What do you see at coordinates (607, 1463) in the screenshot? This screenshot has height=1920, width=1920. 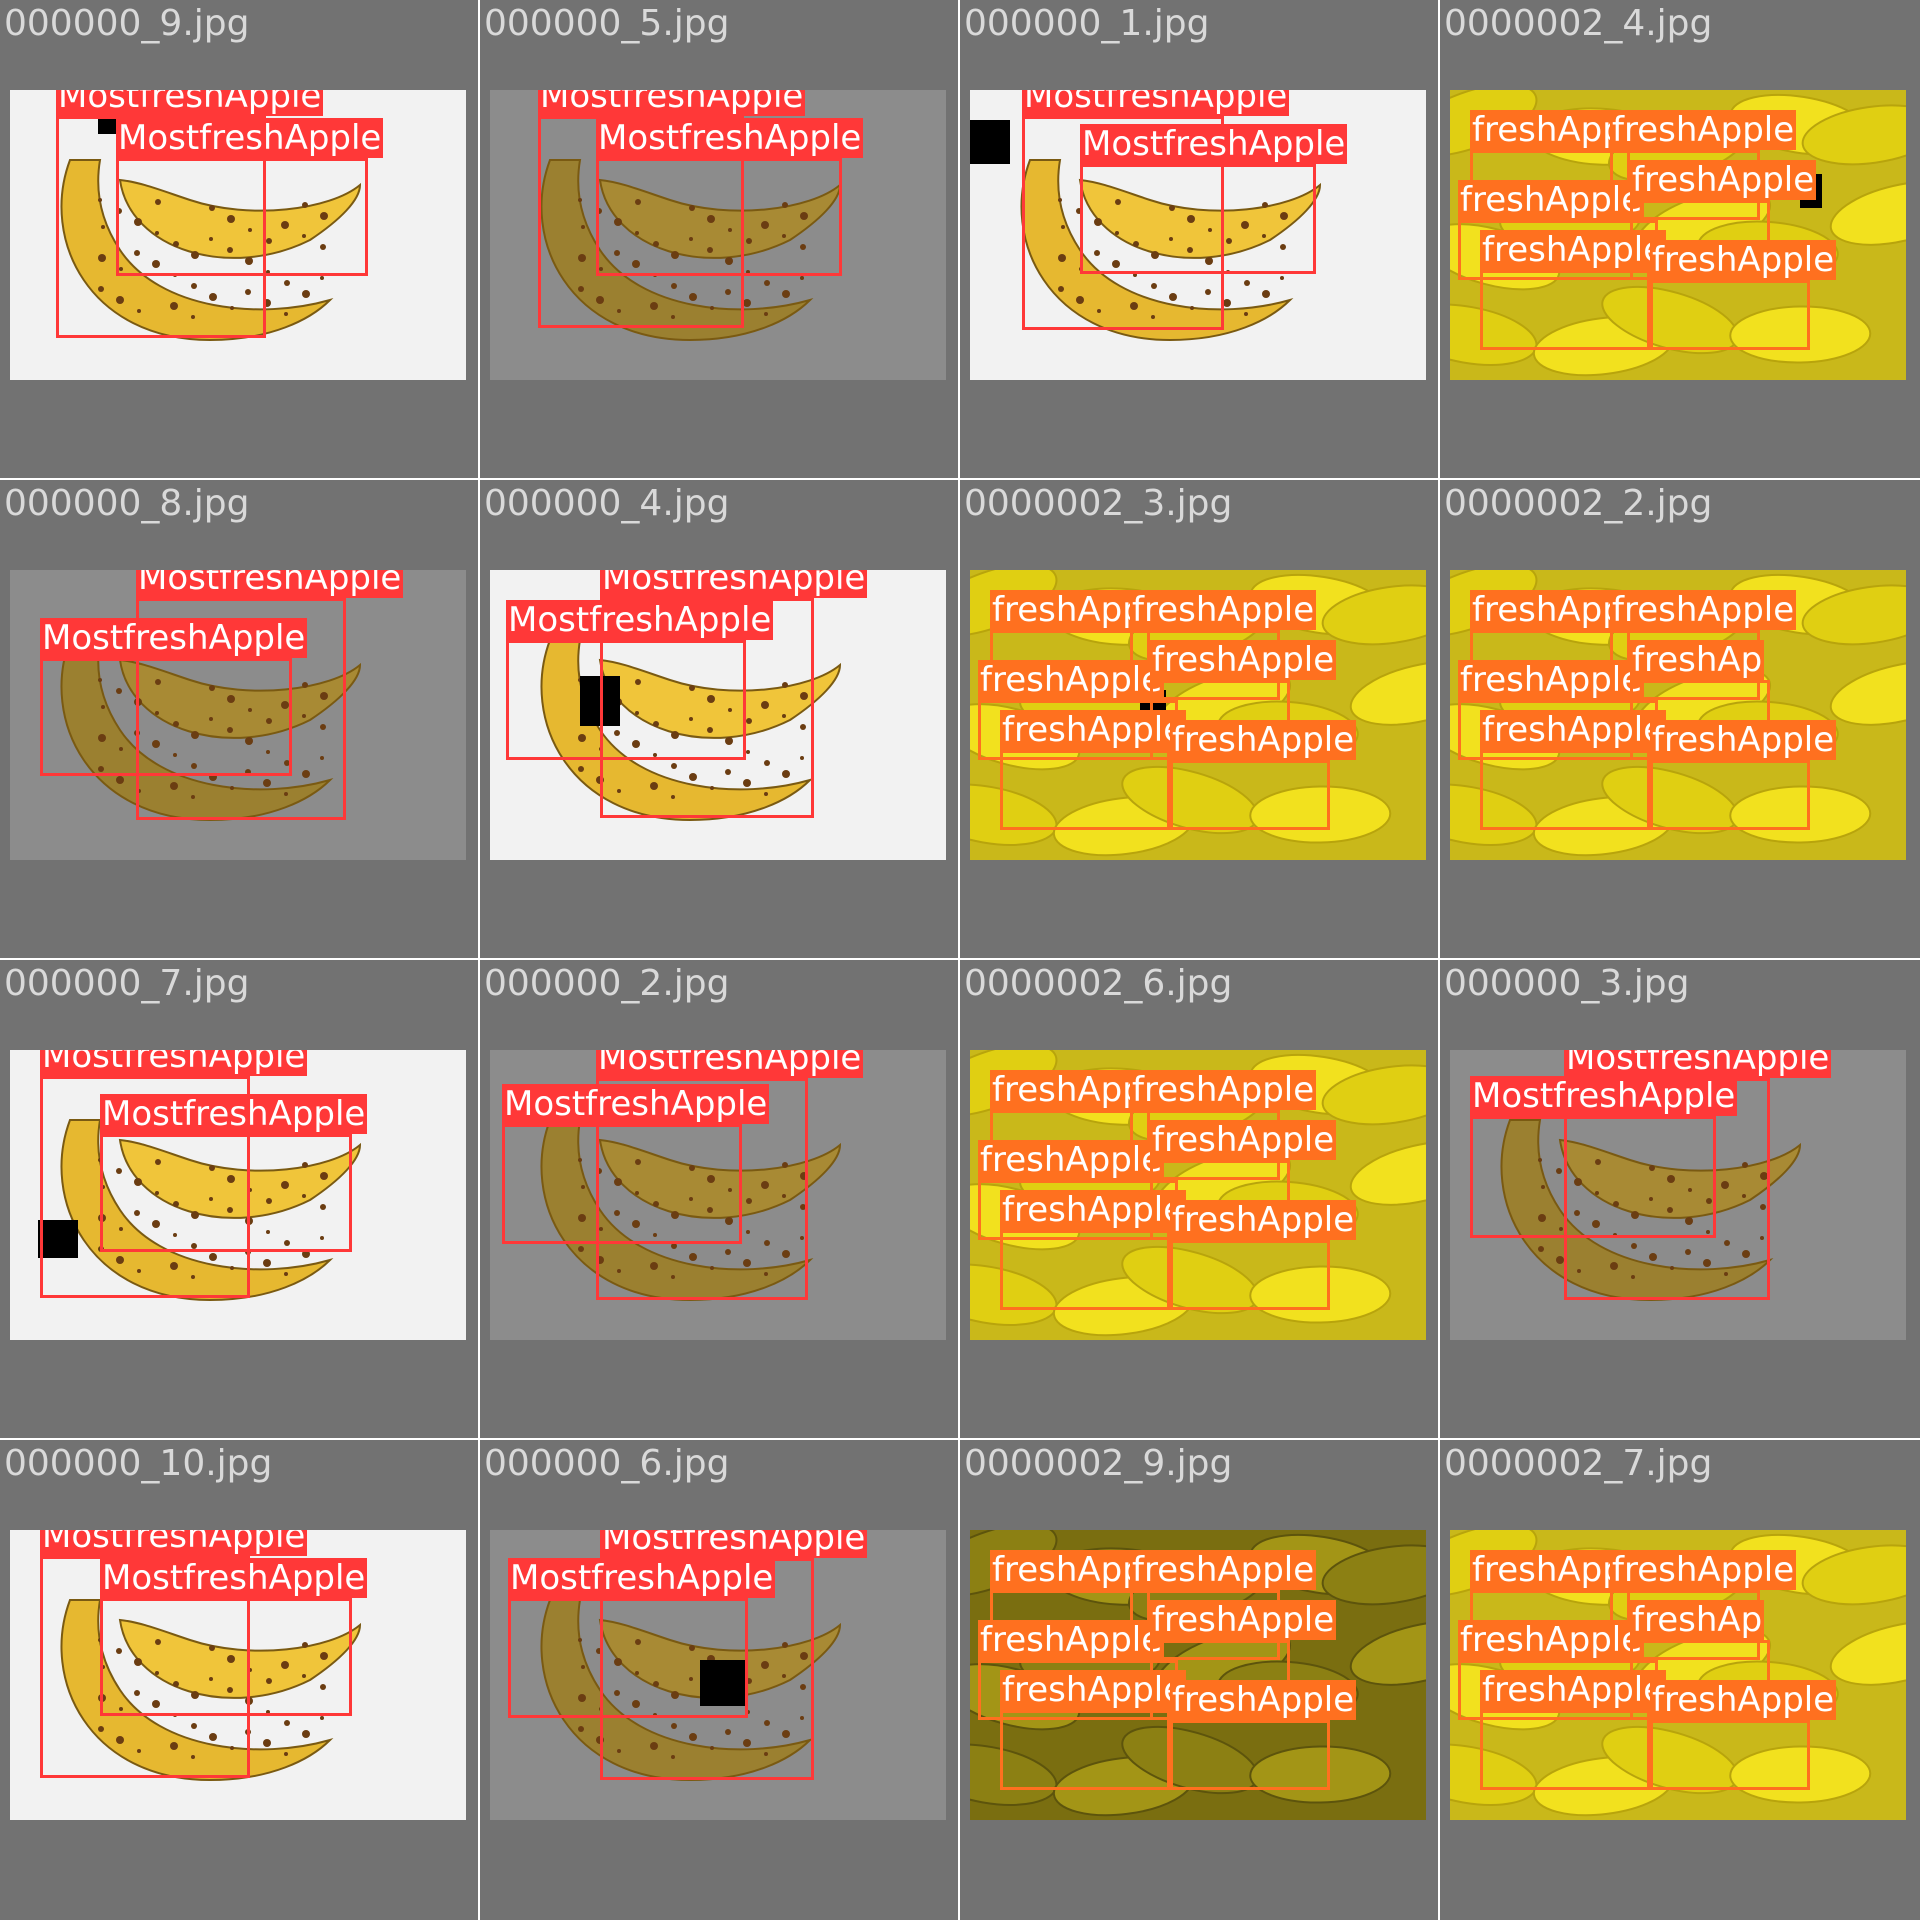 I see `tile-filename: 000000_6.jpg` at bounding box center [607, 1463].